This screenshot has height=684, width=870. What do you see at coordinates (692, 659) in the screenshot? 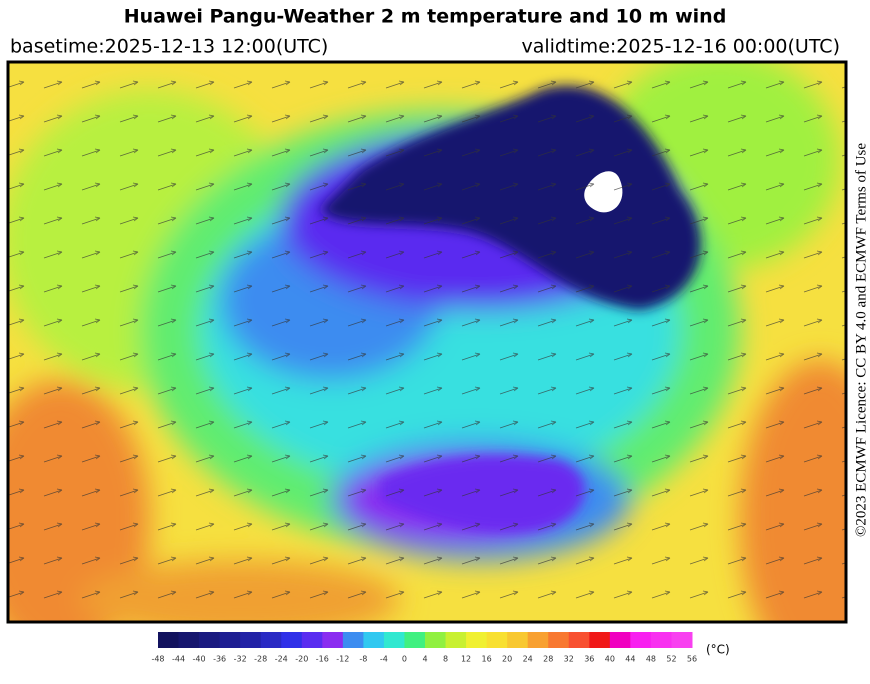
I see `colorbar-tick-label: 56` at bounding box center [692, 659].